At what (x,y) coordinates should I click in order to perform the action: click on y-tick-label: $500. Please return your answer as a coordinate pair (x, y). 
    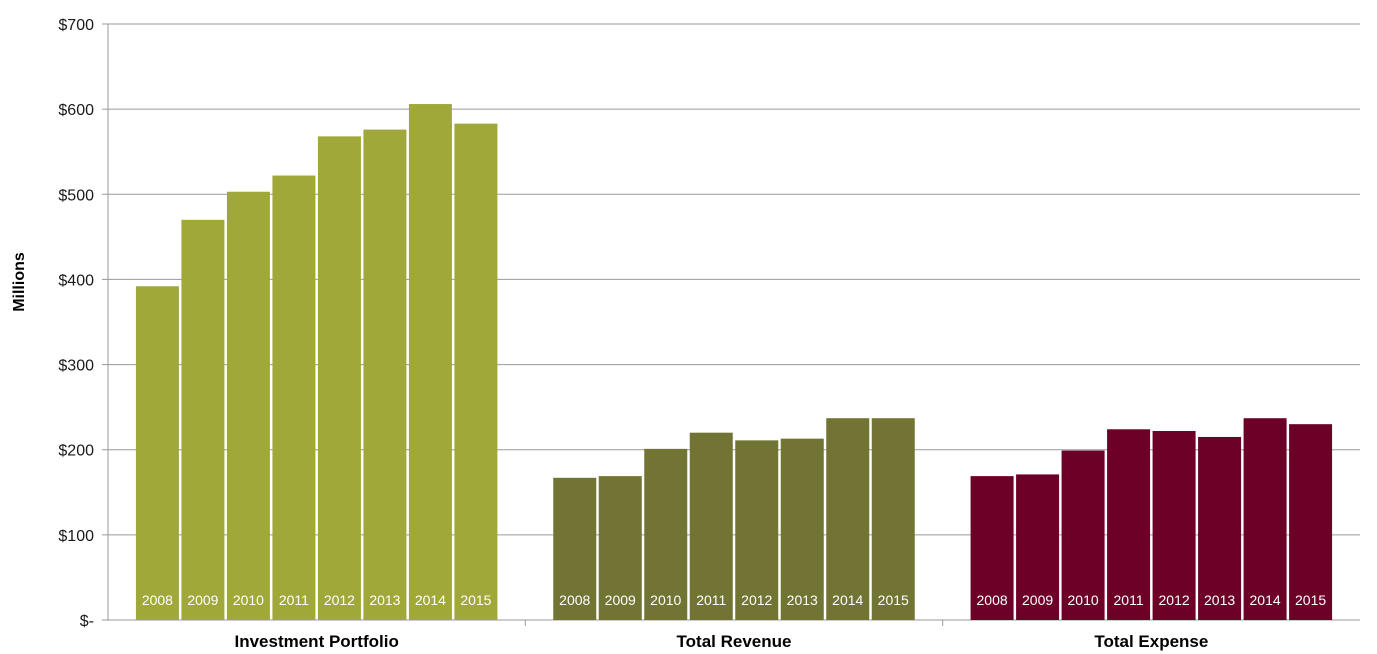
    Looking at the image, I should click on (76, 195).